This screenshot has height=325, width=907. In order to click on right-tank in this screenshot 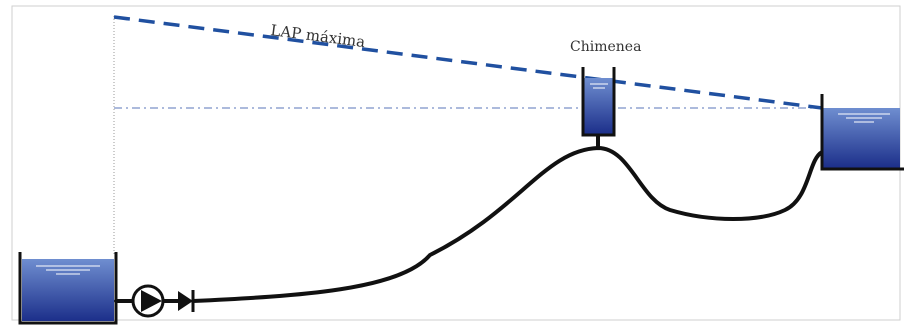, I will do `click(862, 132)`.